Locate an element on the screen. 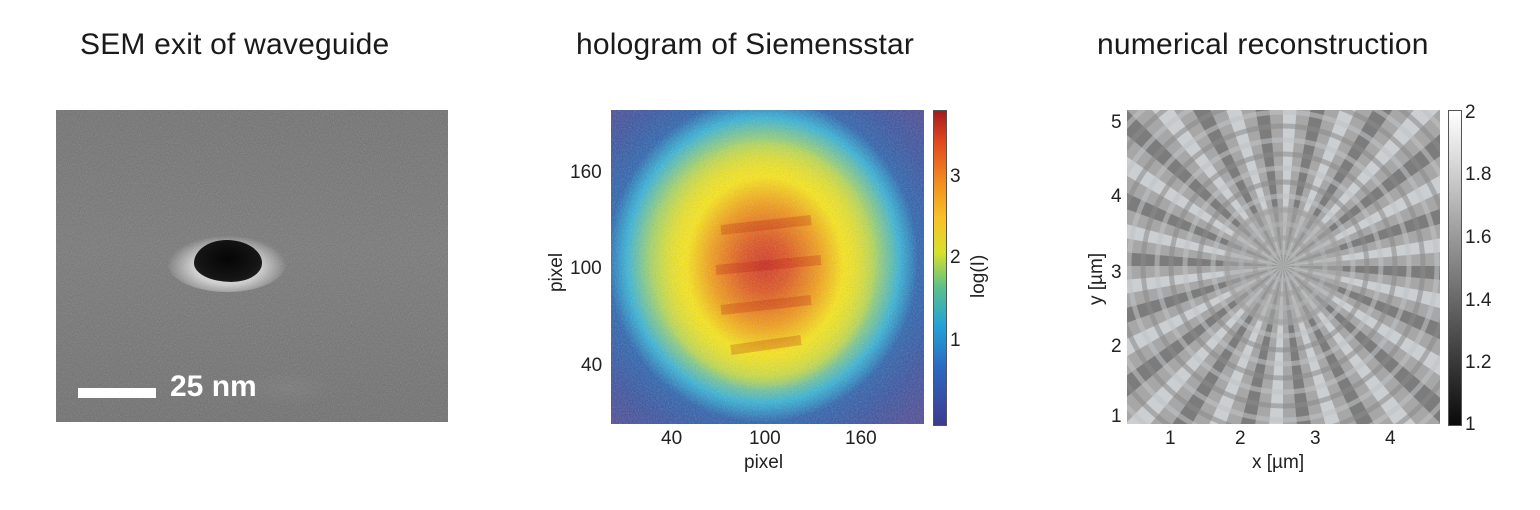  hologram-image is located at coordinates (767, 267).